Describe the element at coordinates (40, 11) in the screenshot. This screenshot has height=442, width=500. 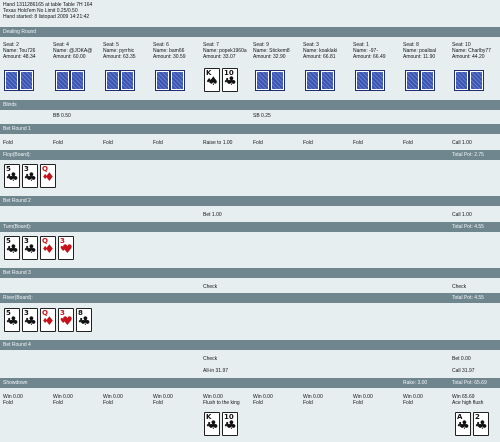
I see `game-type-text: Texas Hold'em No Limit 0.25/0.50` at that location.